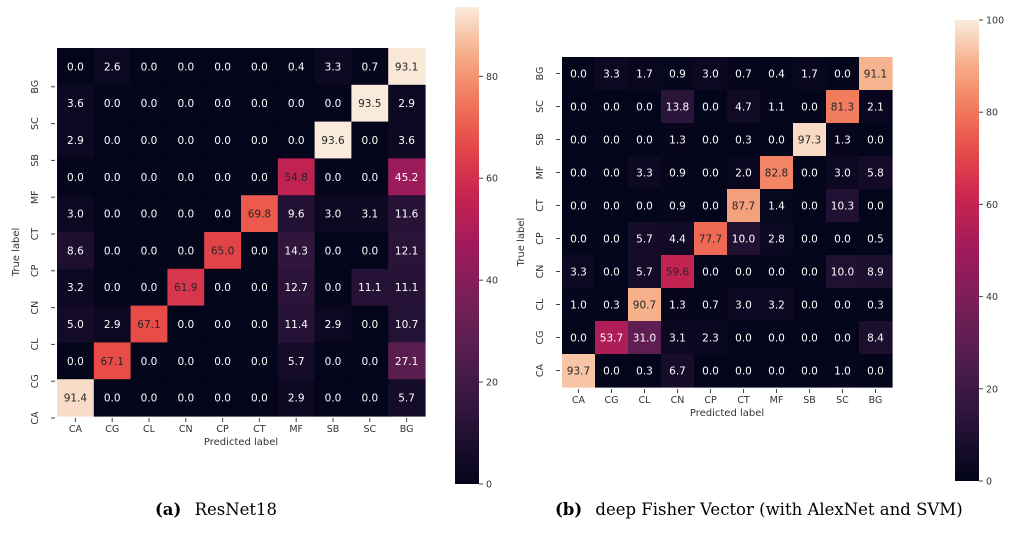 The width and height of the screenshot is (1011, 536). I want to click on x-tick-label: MF, so click(777, 400).